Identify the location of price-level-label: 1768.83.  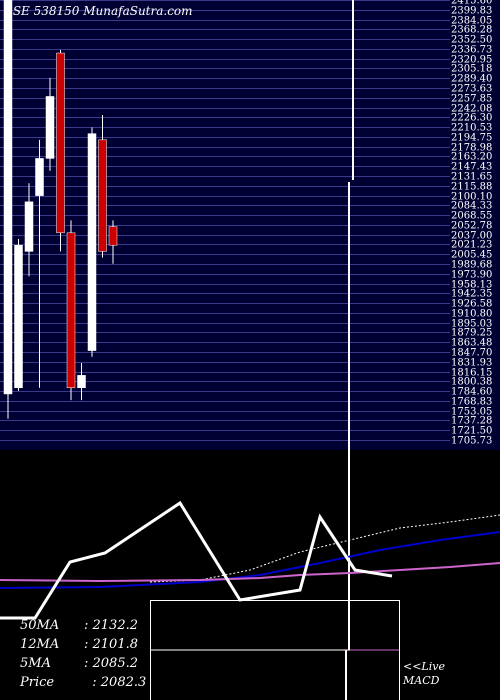
(471, 402).